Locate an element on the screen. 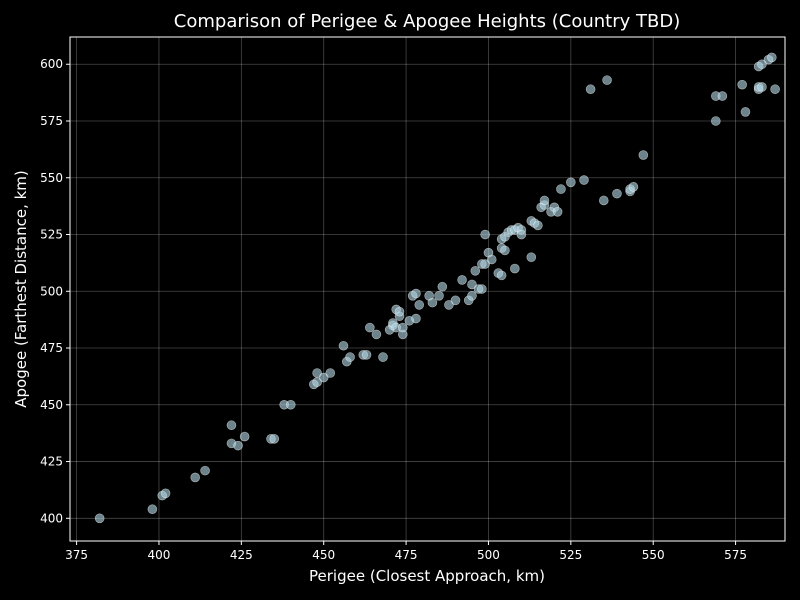 Image resolution: width=800 pixels, height=600 pixels. y-tick-label: 500 is located at coordinates (51, 291).